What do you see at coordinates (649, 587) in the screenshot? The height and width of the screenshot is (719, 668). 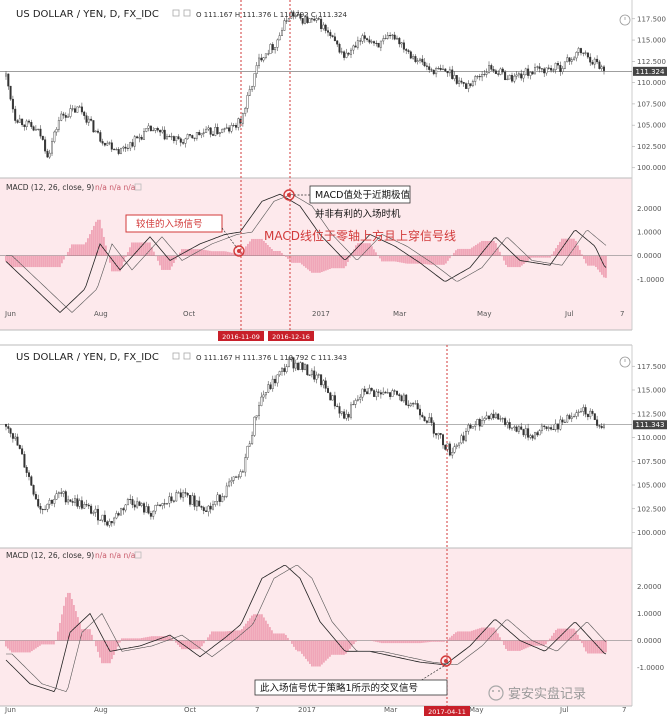 I see `macd-tick-label: 2.0000` at bounding box center [649, 587].